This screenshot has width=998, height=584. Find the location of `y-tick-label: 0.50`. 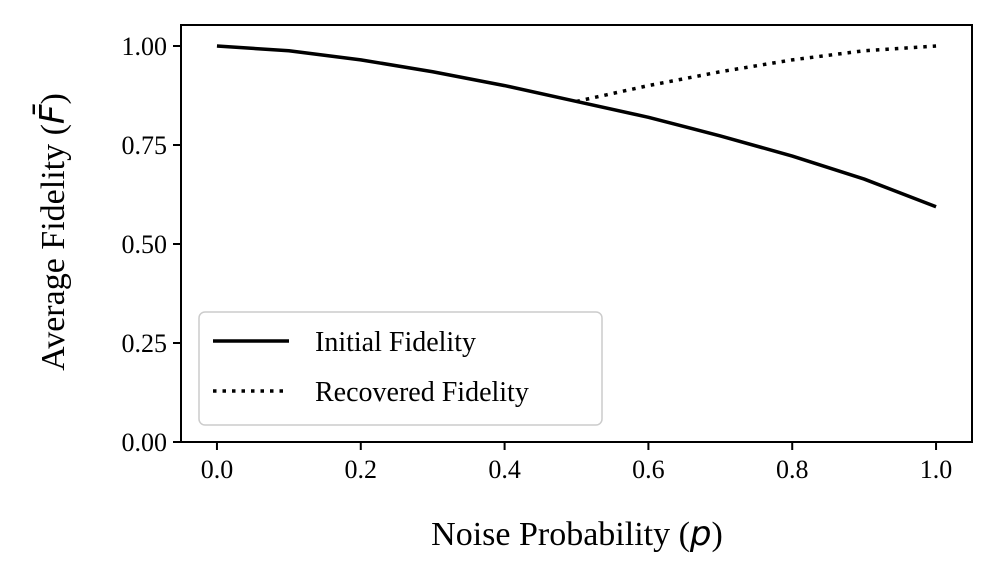

y-tick-label: 0.50 is located at coordinates (145, 244).